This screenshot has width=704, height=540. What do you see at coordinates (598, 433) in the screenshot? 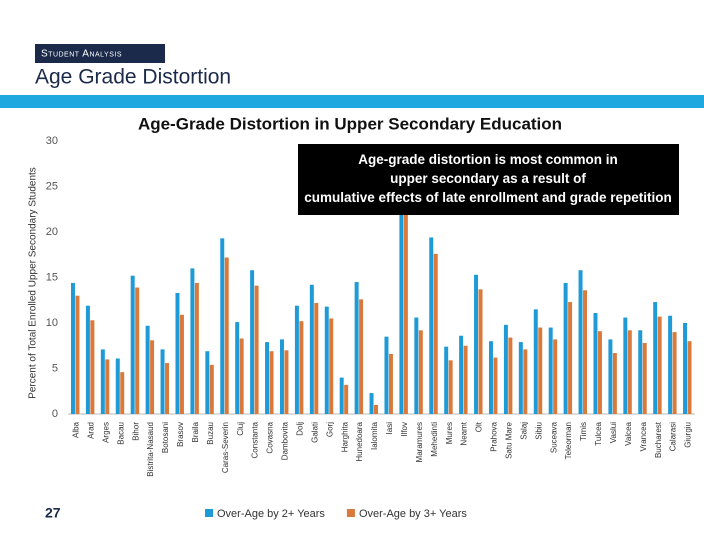
I see `x-tick-label: Tulcea` at bounding box center [598, 433].